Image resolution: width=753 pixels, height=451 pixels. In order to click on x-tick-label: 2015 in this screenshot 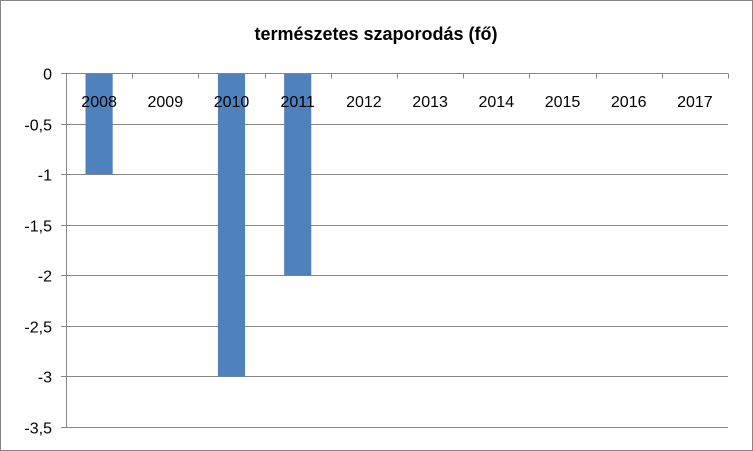, I will do `click(563, 102)`.